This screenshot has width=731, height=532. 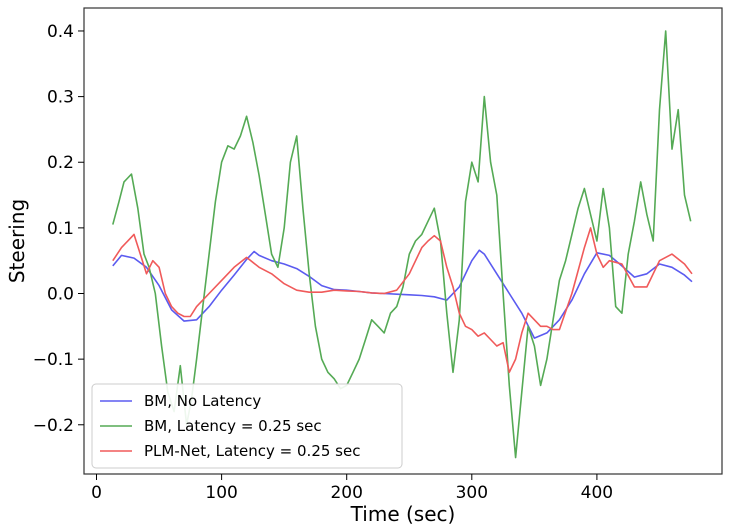 I want to click on legend-entry: BM, No Latency, so click(x=202, y=401).